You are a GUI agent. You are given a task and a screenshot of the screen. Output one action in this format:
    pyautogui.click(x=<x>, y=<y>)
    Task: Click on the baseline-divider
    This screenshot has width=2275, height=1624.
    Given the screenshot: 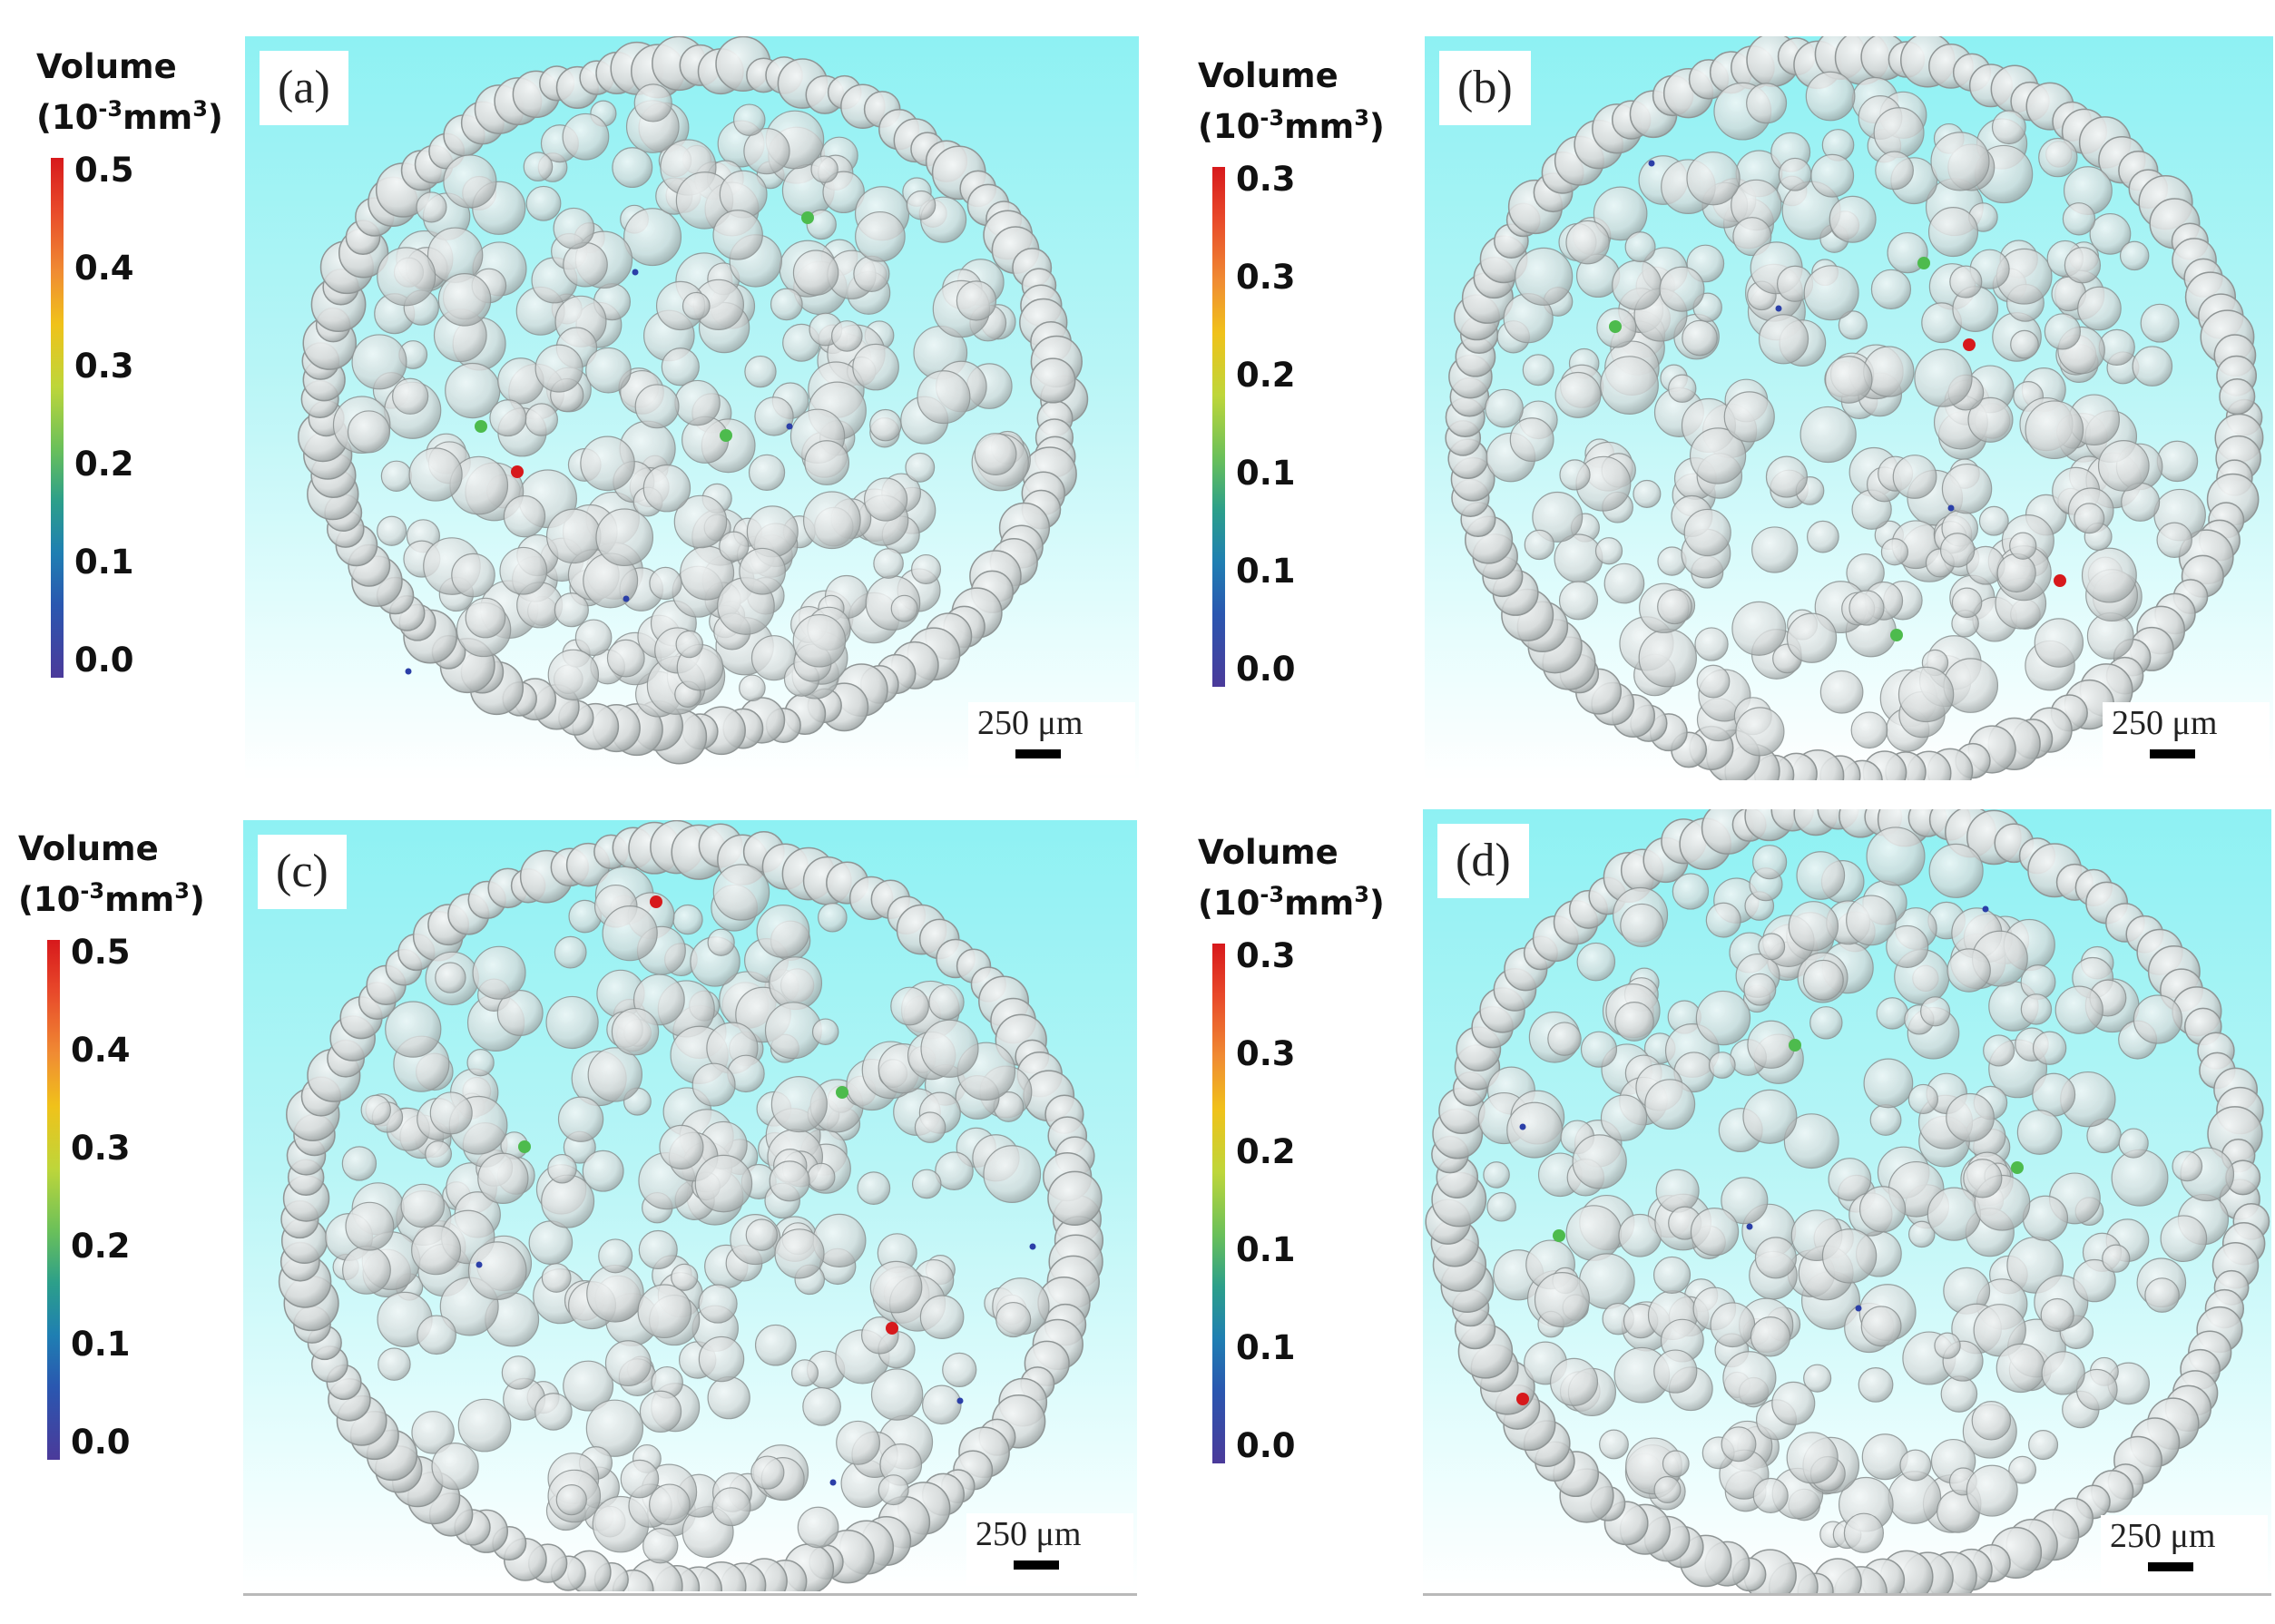 What is the action you would take?
    pyautogui.click(x=690, y=1594)
    